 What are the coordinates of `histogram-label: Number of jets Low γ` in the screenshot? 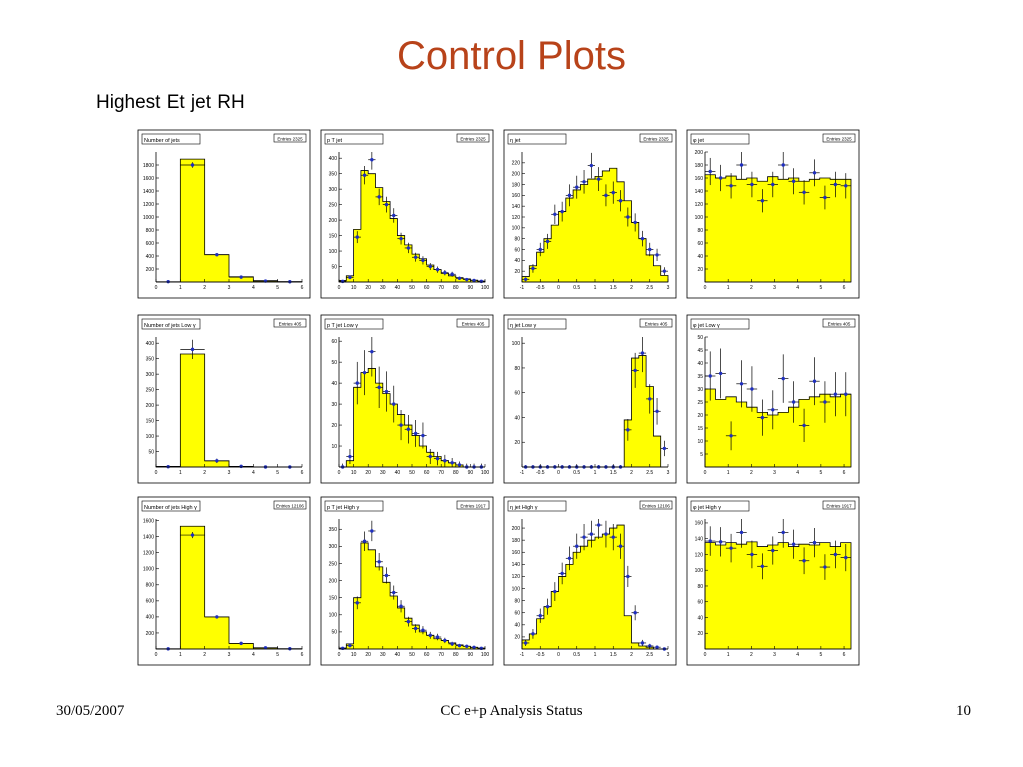 It's located at (170, 326).